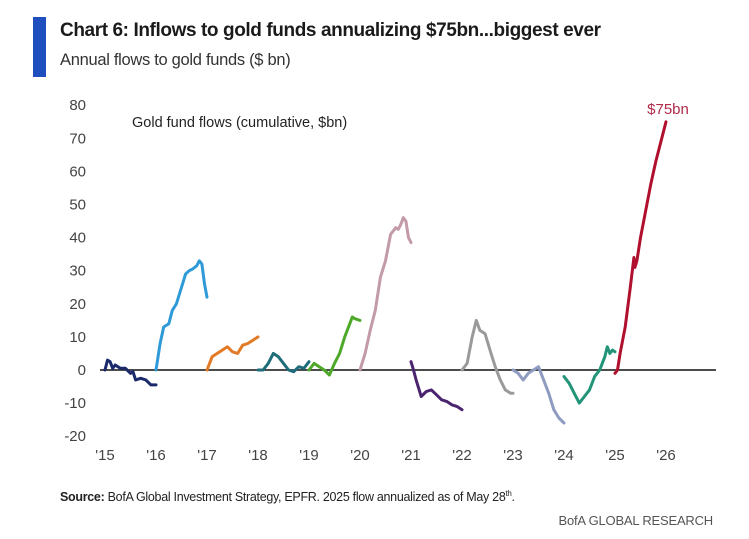 The width and height of the screenshot is (749, 539). Describe the element at coordinates (640, 247) in the screenshot. I see `series-line-2025` at that location.